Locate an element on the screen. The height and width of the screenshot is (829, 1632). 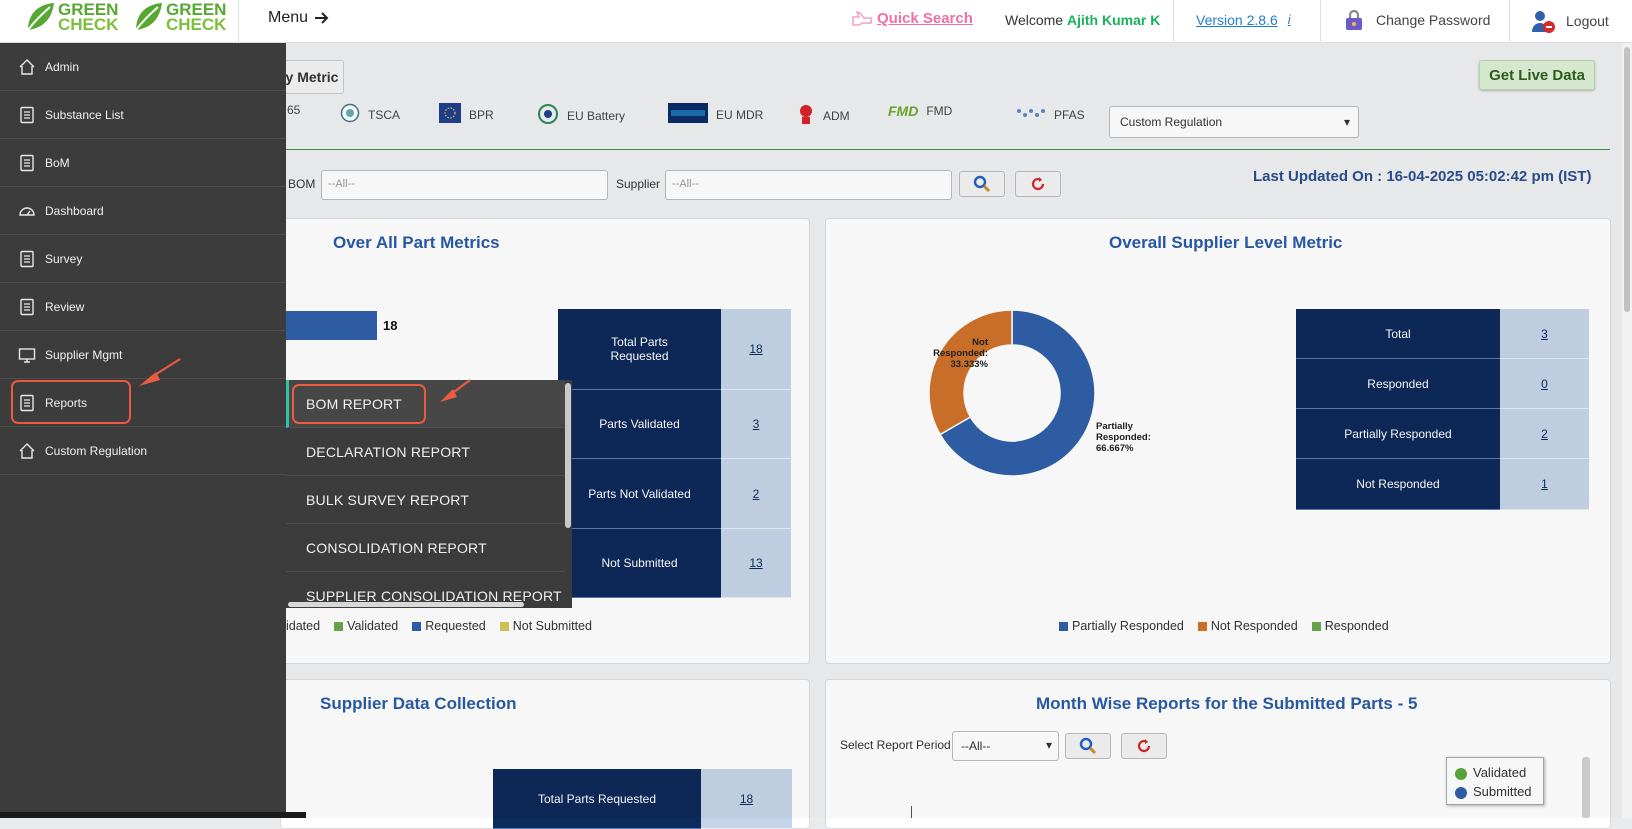
legend-item: Requested is located at coordinates (449, 626).